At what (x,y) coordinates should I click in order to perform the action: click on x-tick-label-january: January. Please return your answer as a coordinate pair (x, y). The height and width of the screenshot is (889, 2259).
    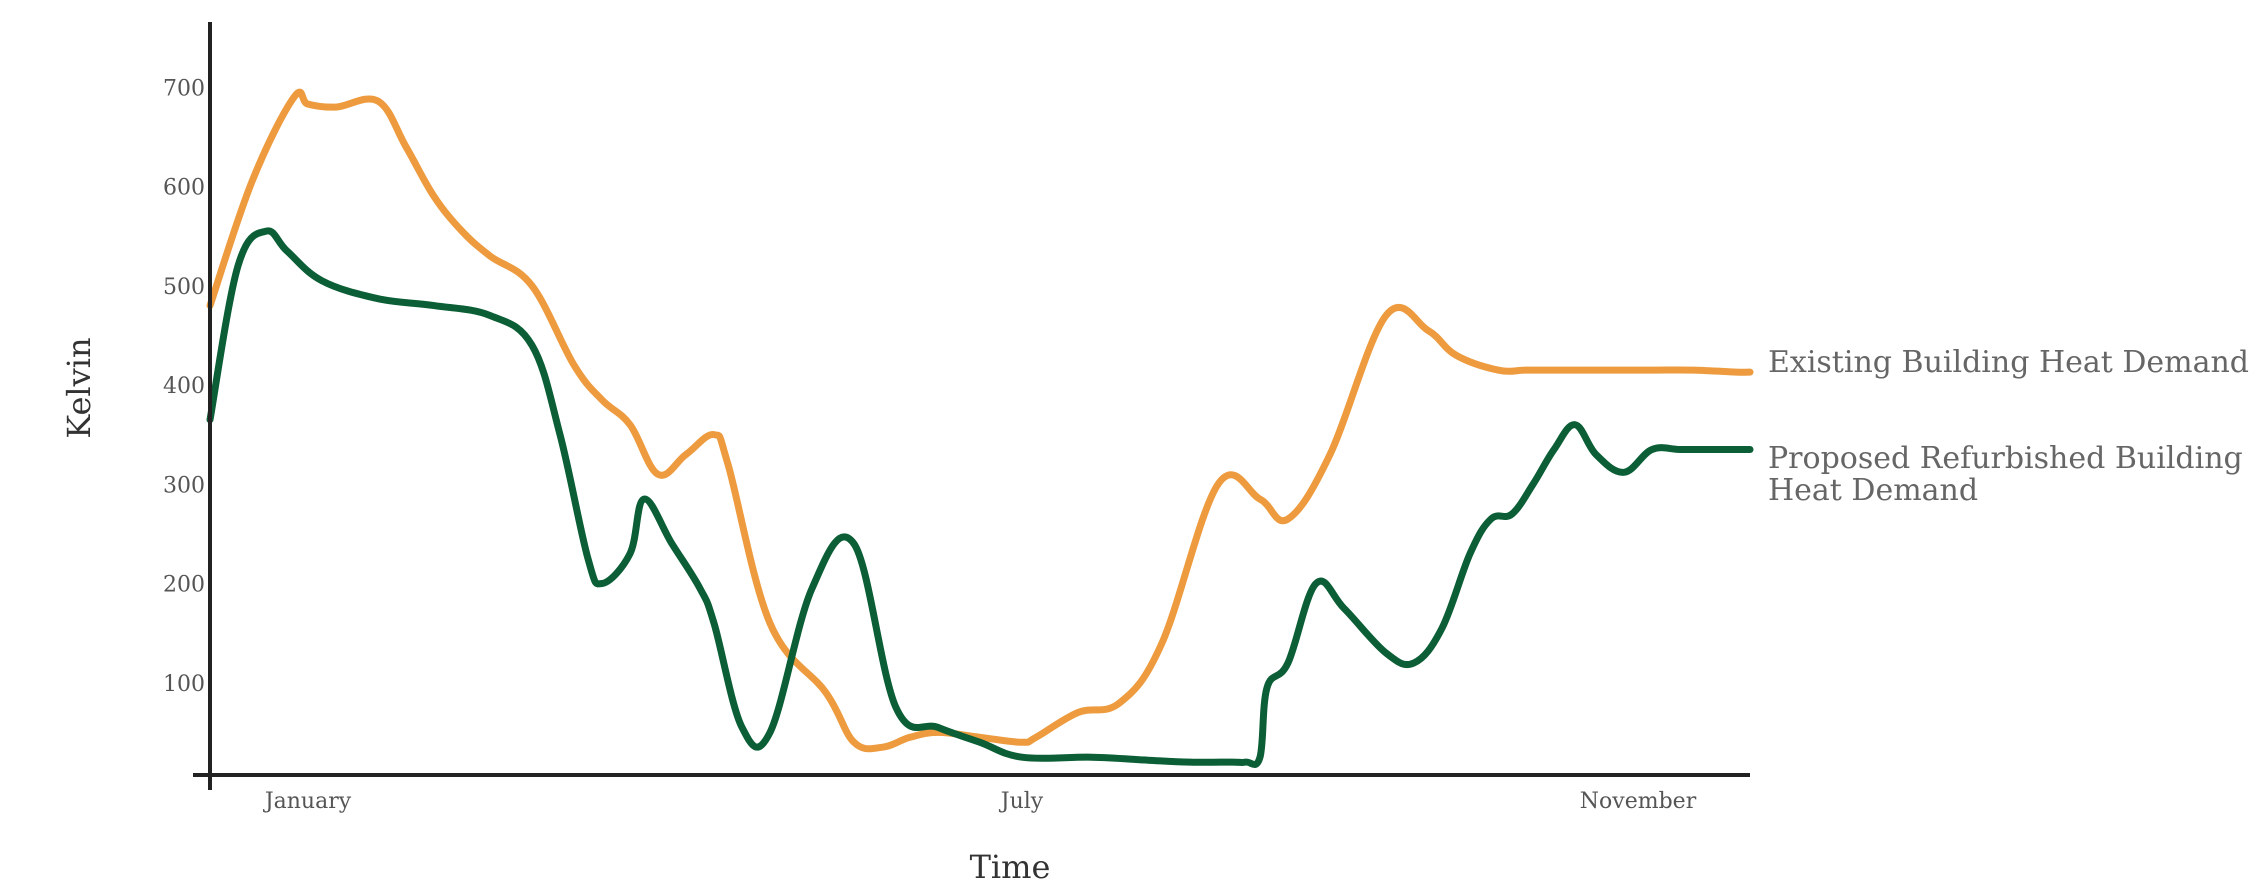
    Looking at the image, I should click on (307, 801).